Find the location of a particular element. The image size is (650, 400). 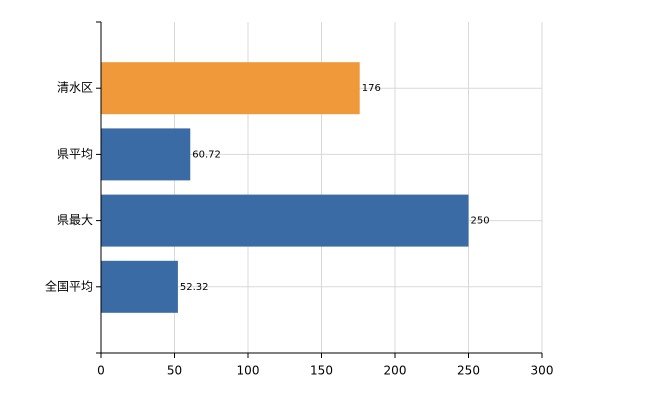

value-label: 250 is located at coordinates (480, 221).